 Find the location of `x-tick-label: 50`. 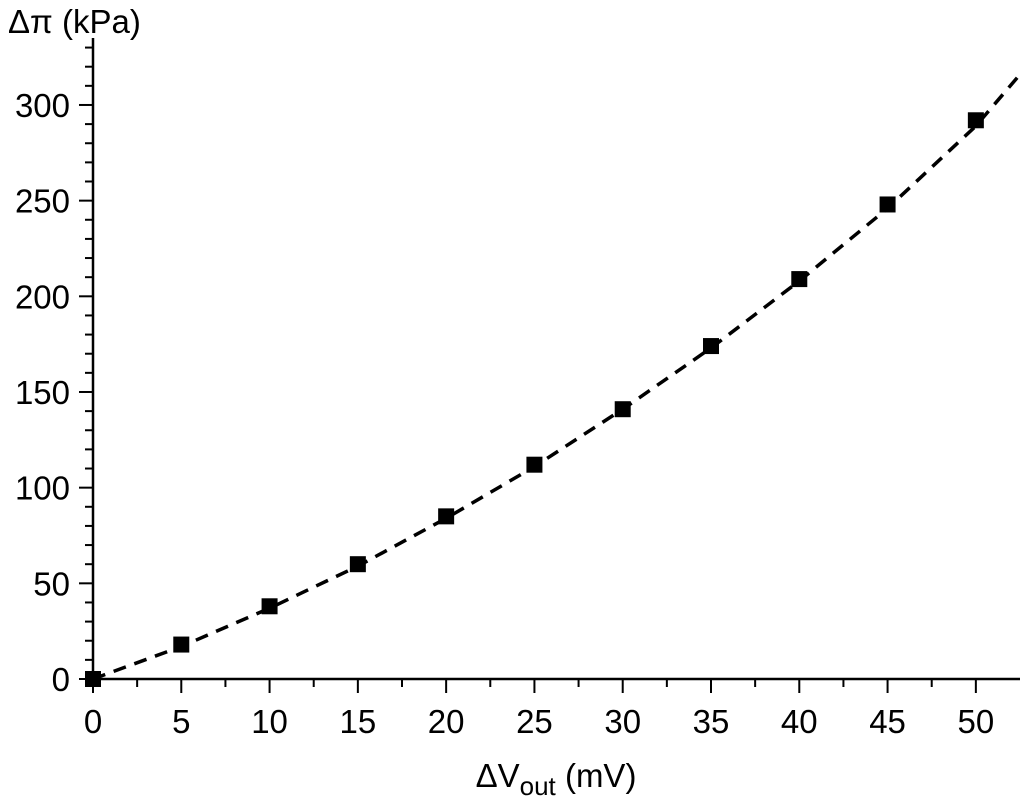

x-tick-label: 50 is located at coordinates (975, 721).